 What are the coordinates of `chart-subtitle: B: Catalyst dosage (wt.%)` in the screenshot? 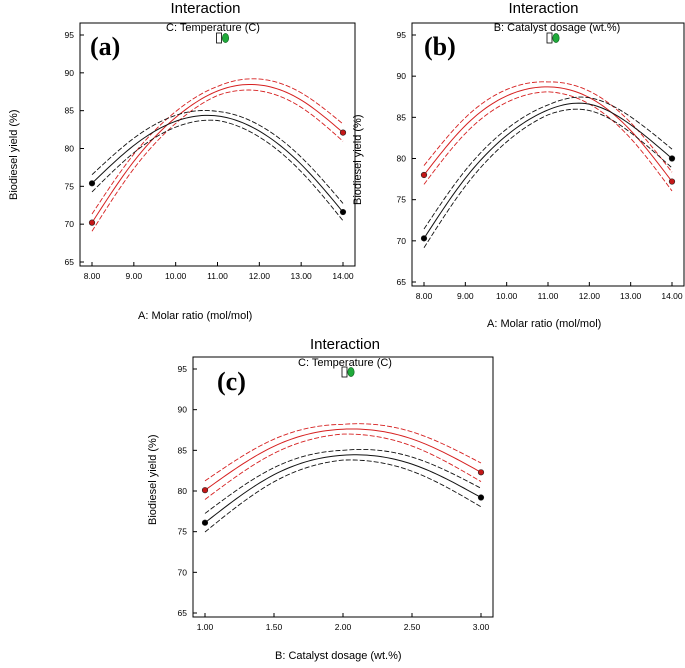 It's located at (557, 28).